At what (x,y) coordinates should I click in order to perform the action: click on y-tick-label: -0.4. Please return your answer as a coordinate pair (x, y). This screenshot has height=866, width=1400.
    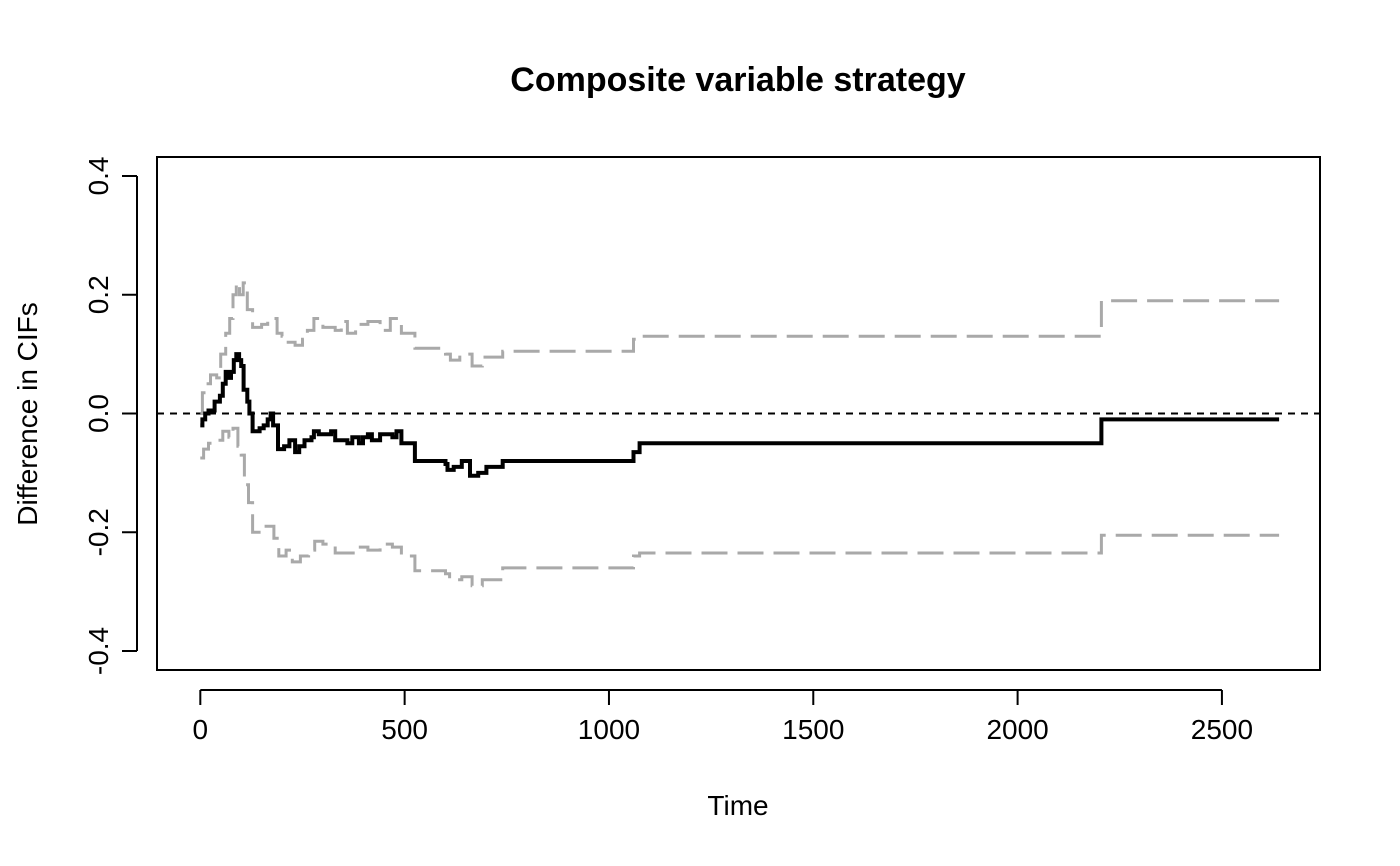
    Looking at the image, I should click on (98, 651).